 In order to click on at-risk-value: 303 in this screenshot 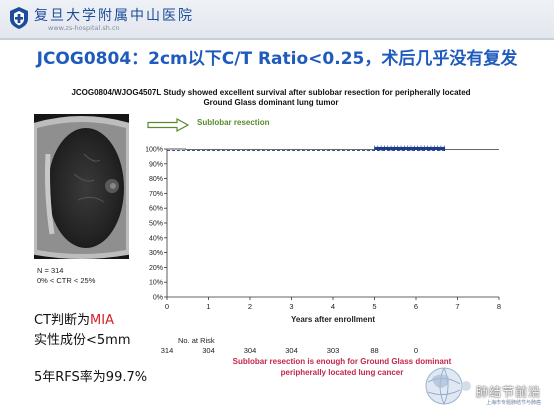, I will do `click(333, 350)`.